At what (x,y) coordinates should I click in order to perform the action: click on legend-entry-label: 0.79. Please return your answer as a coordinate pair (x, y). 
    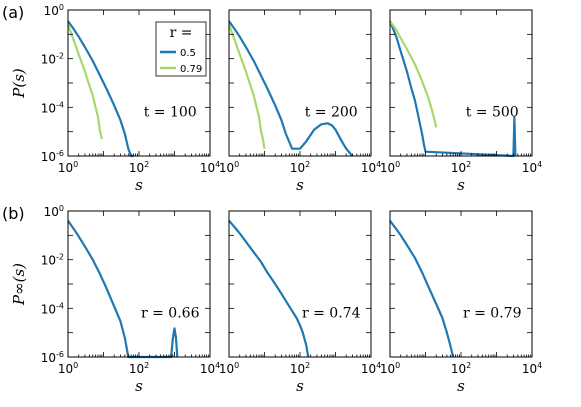
    Looking at the image, I should click on (191, 69).